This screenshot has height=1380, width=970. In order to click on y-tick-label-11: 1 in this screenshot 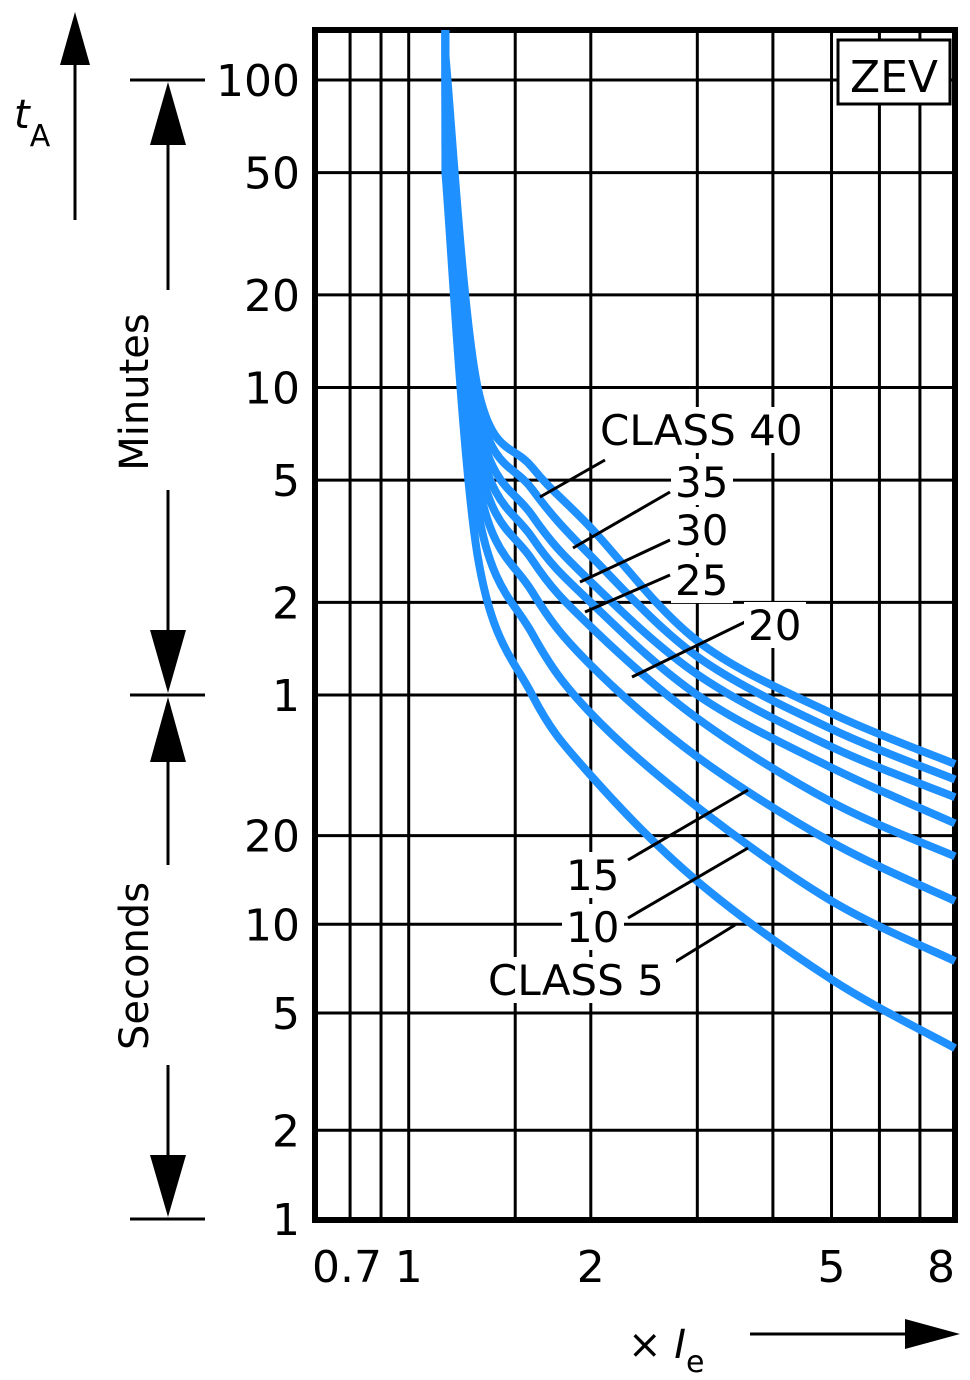, I will do `click(286, 1220)`.